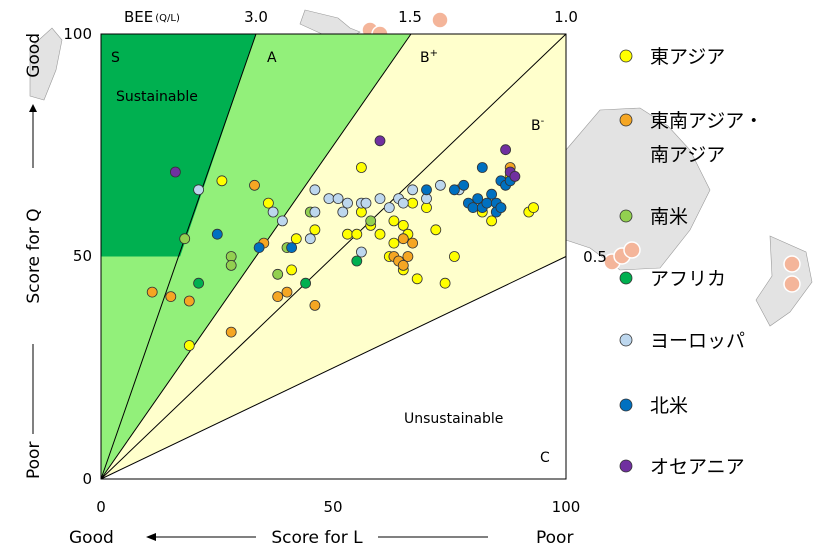 The width and height of the screenshot is (817, 551). What do you see at coordinates (34, 55) in the screenshot?
I see `y-axis-good: Good` at bounding box center [34, 55].